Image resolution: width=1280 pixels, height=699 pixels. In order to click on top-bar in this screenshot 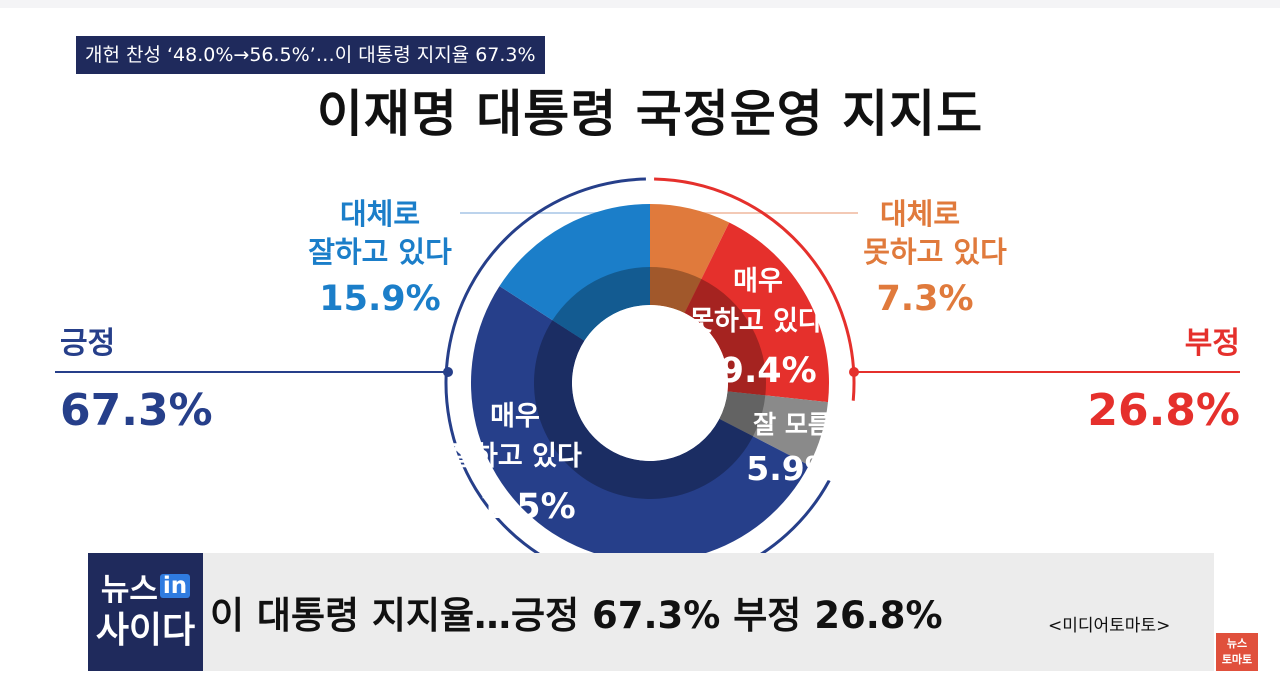, I will do `click(640, 4)`.